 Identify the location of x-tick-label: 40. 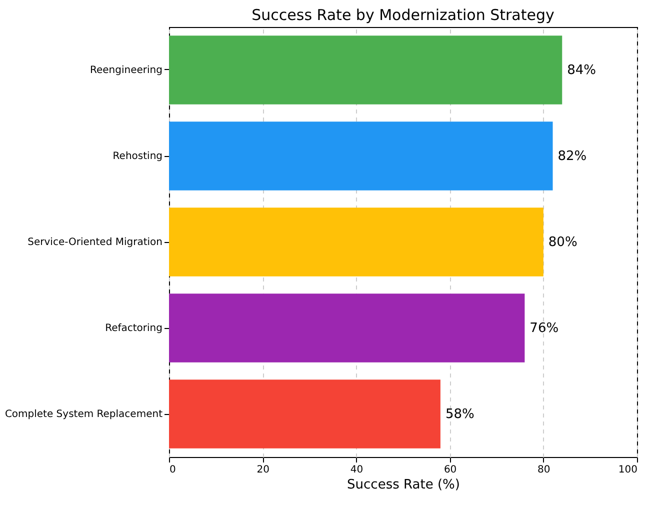
(357, 470).